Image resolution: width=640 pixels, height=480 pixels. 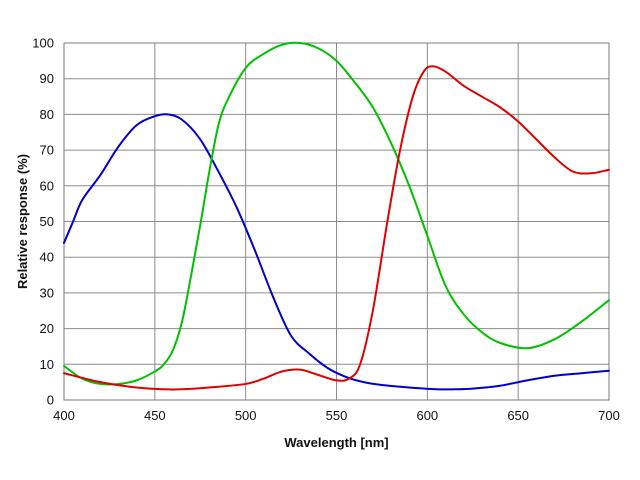 I want to click on x-tick-labels: 400 450 500 550 600 650 700, so click(x=336, y=415).